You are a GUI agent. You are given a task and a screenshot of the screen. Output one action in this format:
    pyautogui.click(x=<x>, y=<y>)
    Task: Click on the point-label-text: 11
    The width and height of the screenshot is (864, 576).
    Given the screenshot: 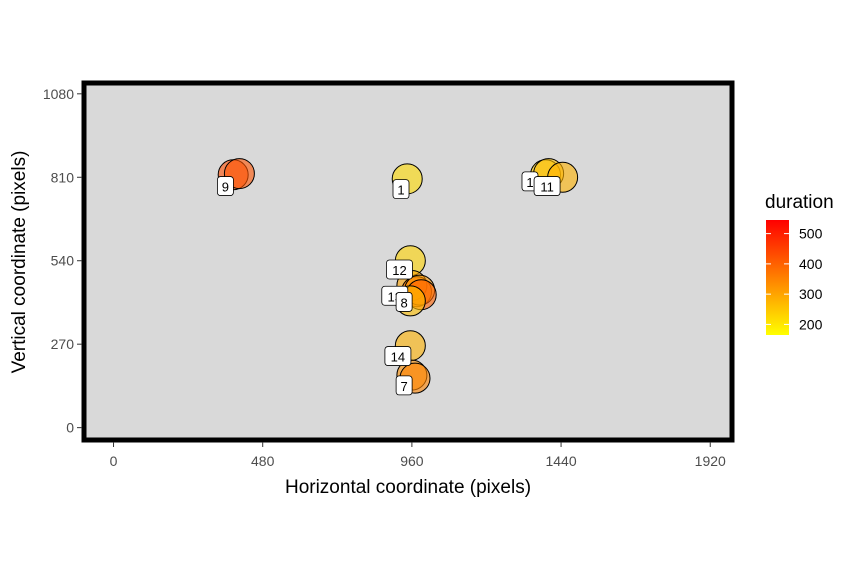 What is the action you would take?
    pyautogui.click(x=547, y=187)
    